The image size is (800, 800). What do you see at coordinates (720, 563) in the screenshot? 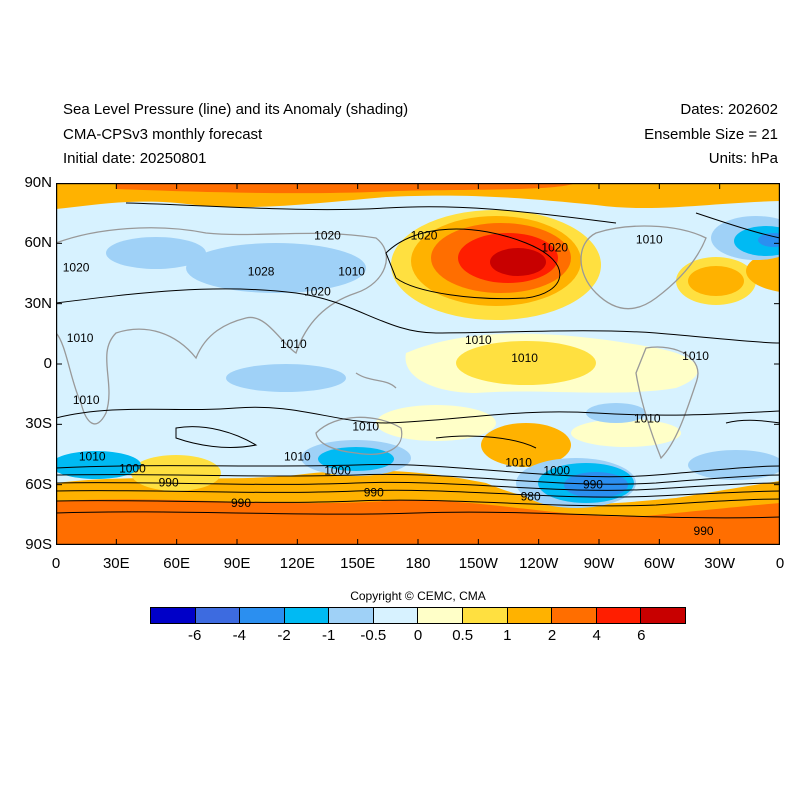
I see `lon-label: 30W` at bounding box center [720, 563].